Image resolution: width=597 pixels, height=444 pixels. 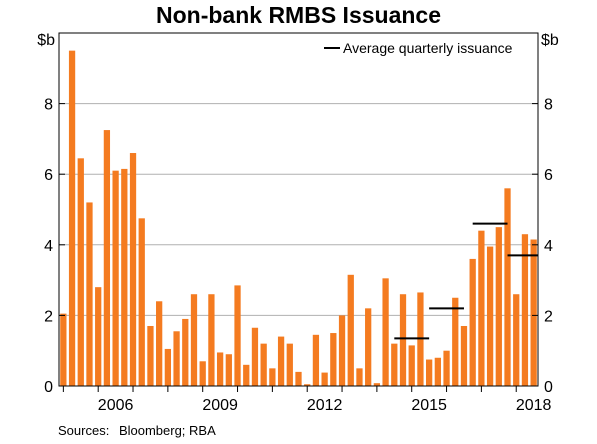 I want to click on y-tick-label-left: 2, so click(x=48, y=316).